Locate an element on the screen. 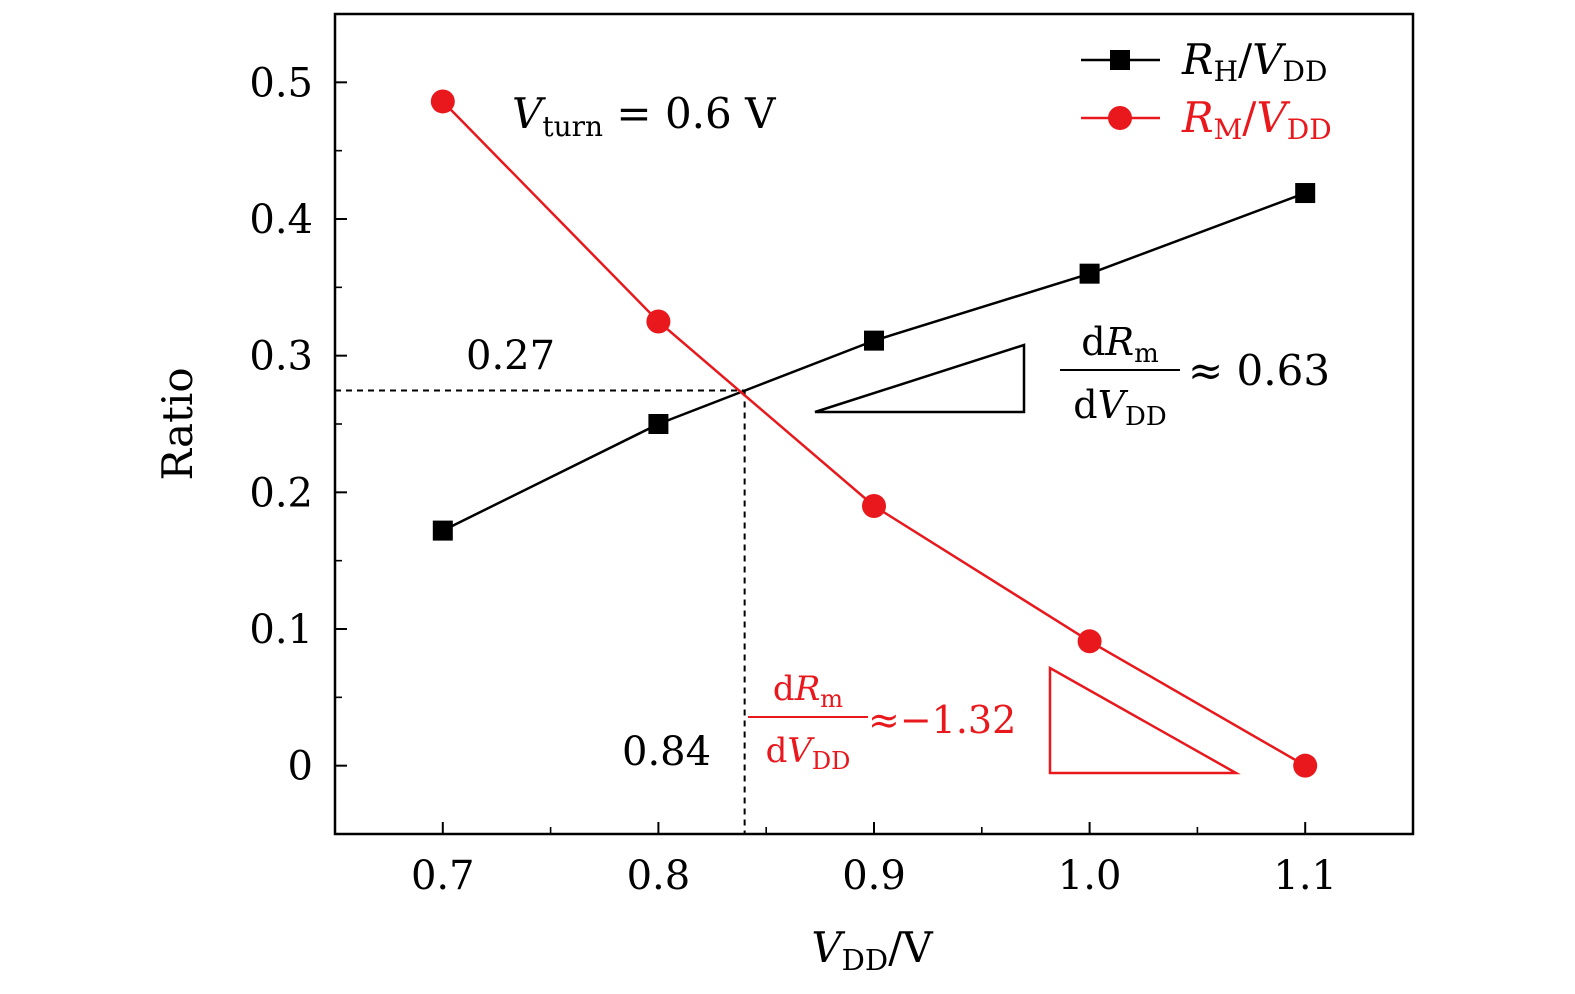 The width and height of the screenshot is (1575, 994). legend-label-rh: RH/VDD is located at coordinates (1254, 61).